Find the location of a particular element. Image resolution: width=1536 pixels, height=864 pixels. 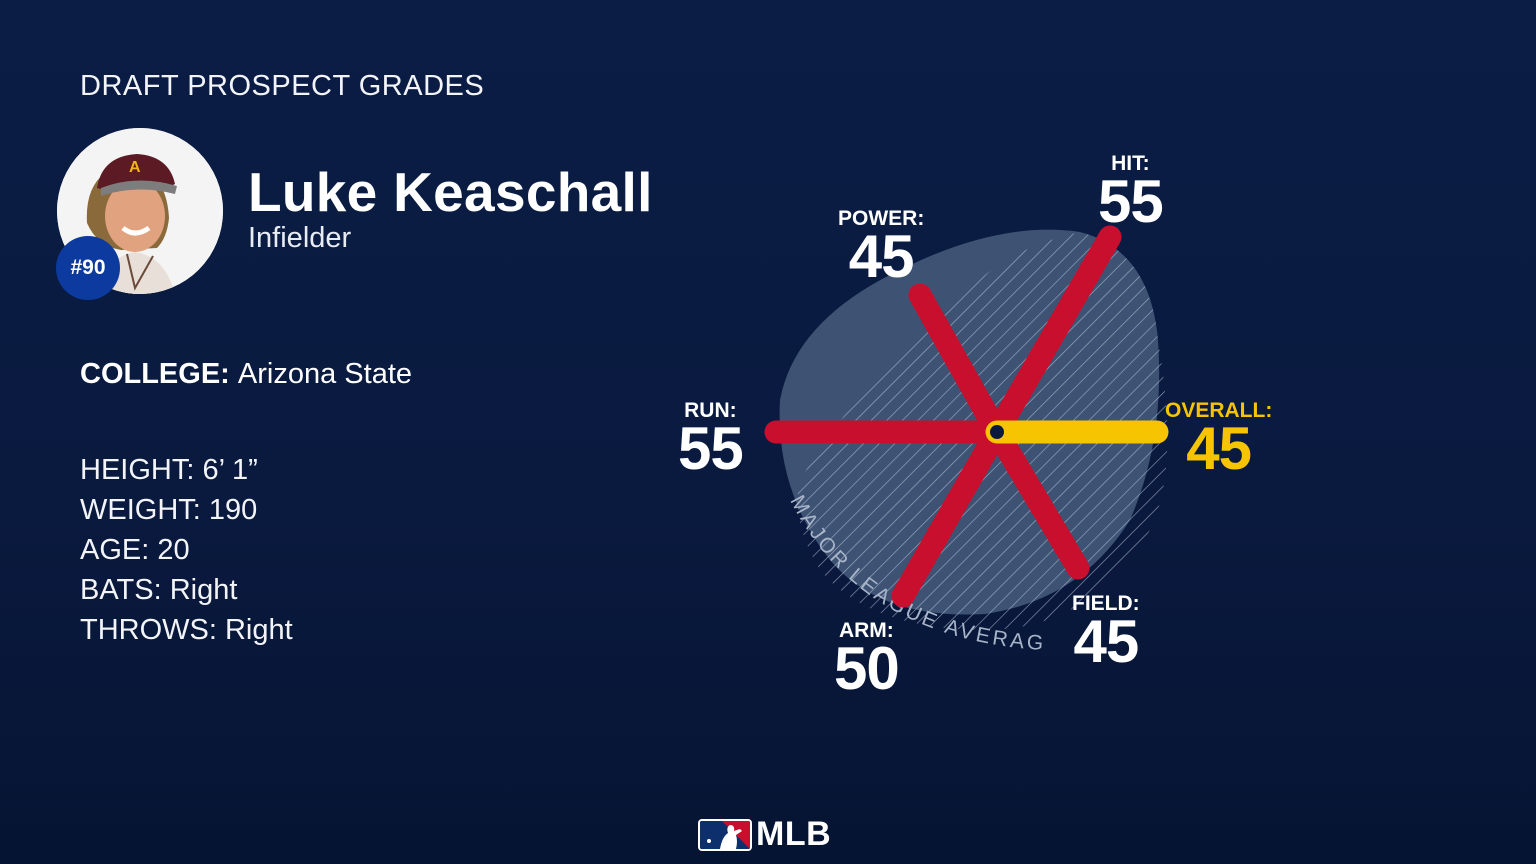

player-name: Luke Keaschall is located at coordinates (450, 192).